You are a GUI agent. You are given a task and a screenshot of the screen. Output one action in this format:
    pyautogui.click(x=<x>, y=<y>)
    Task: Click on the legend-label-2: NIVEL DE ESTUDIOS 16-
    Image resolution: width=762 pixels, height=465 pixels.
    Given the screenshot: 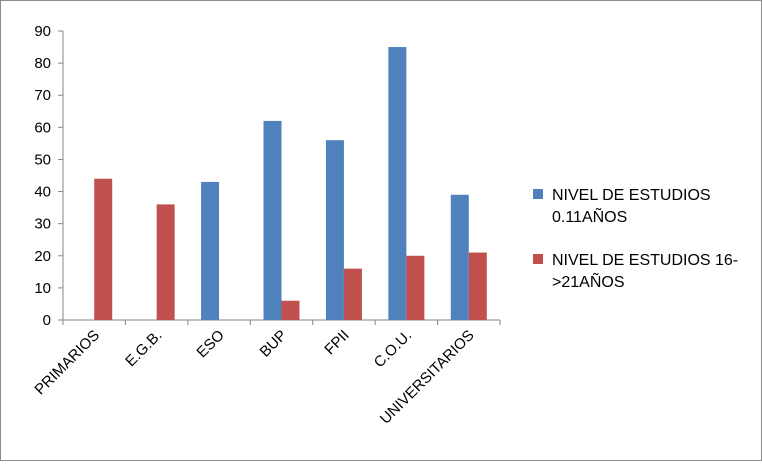 What is the action you would take?
    pyautogui.click(x=645, y=260)
    